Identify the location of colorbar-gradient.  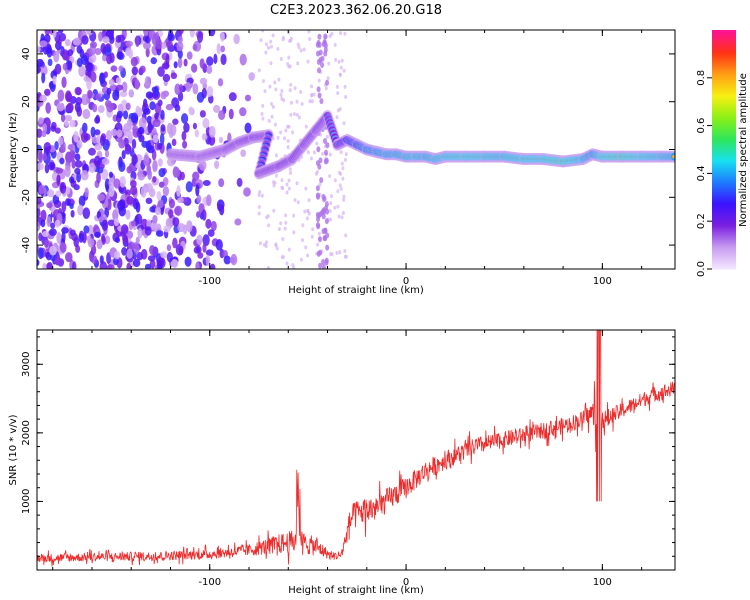
(724, 150).